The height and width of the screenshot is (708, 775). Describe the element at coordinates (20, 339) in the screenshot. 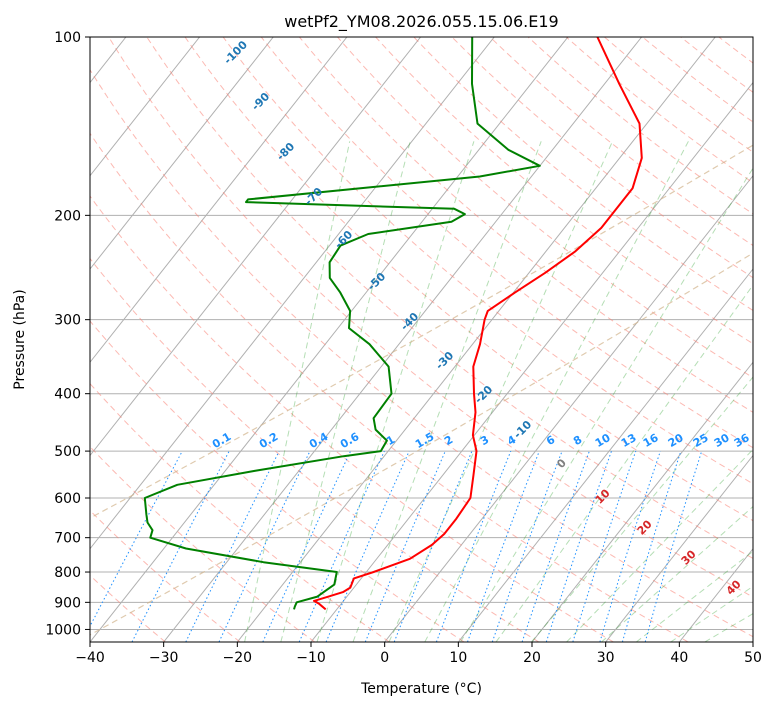

I see `y-axis-label: Pressure (hPa)` at that location.